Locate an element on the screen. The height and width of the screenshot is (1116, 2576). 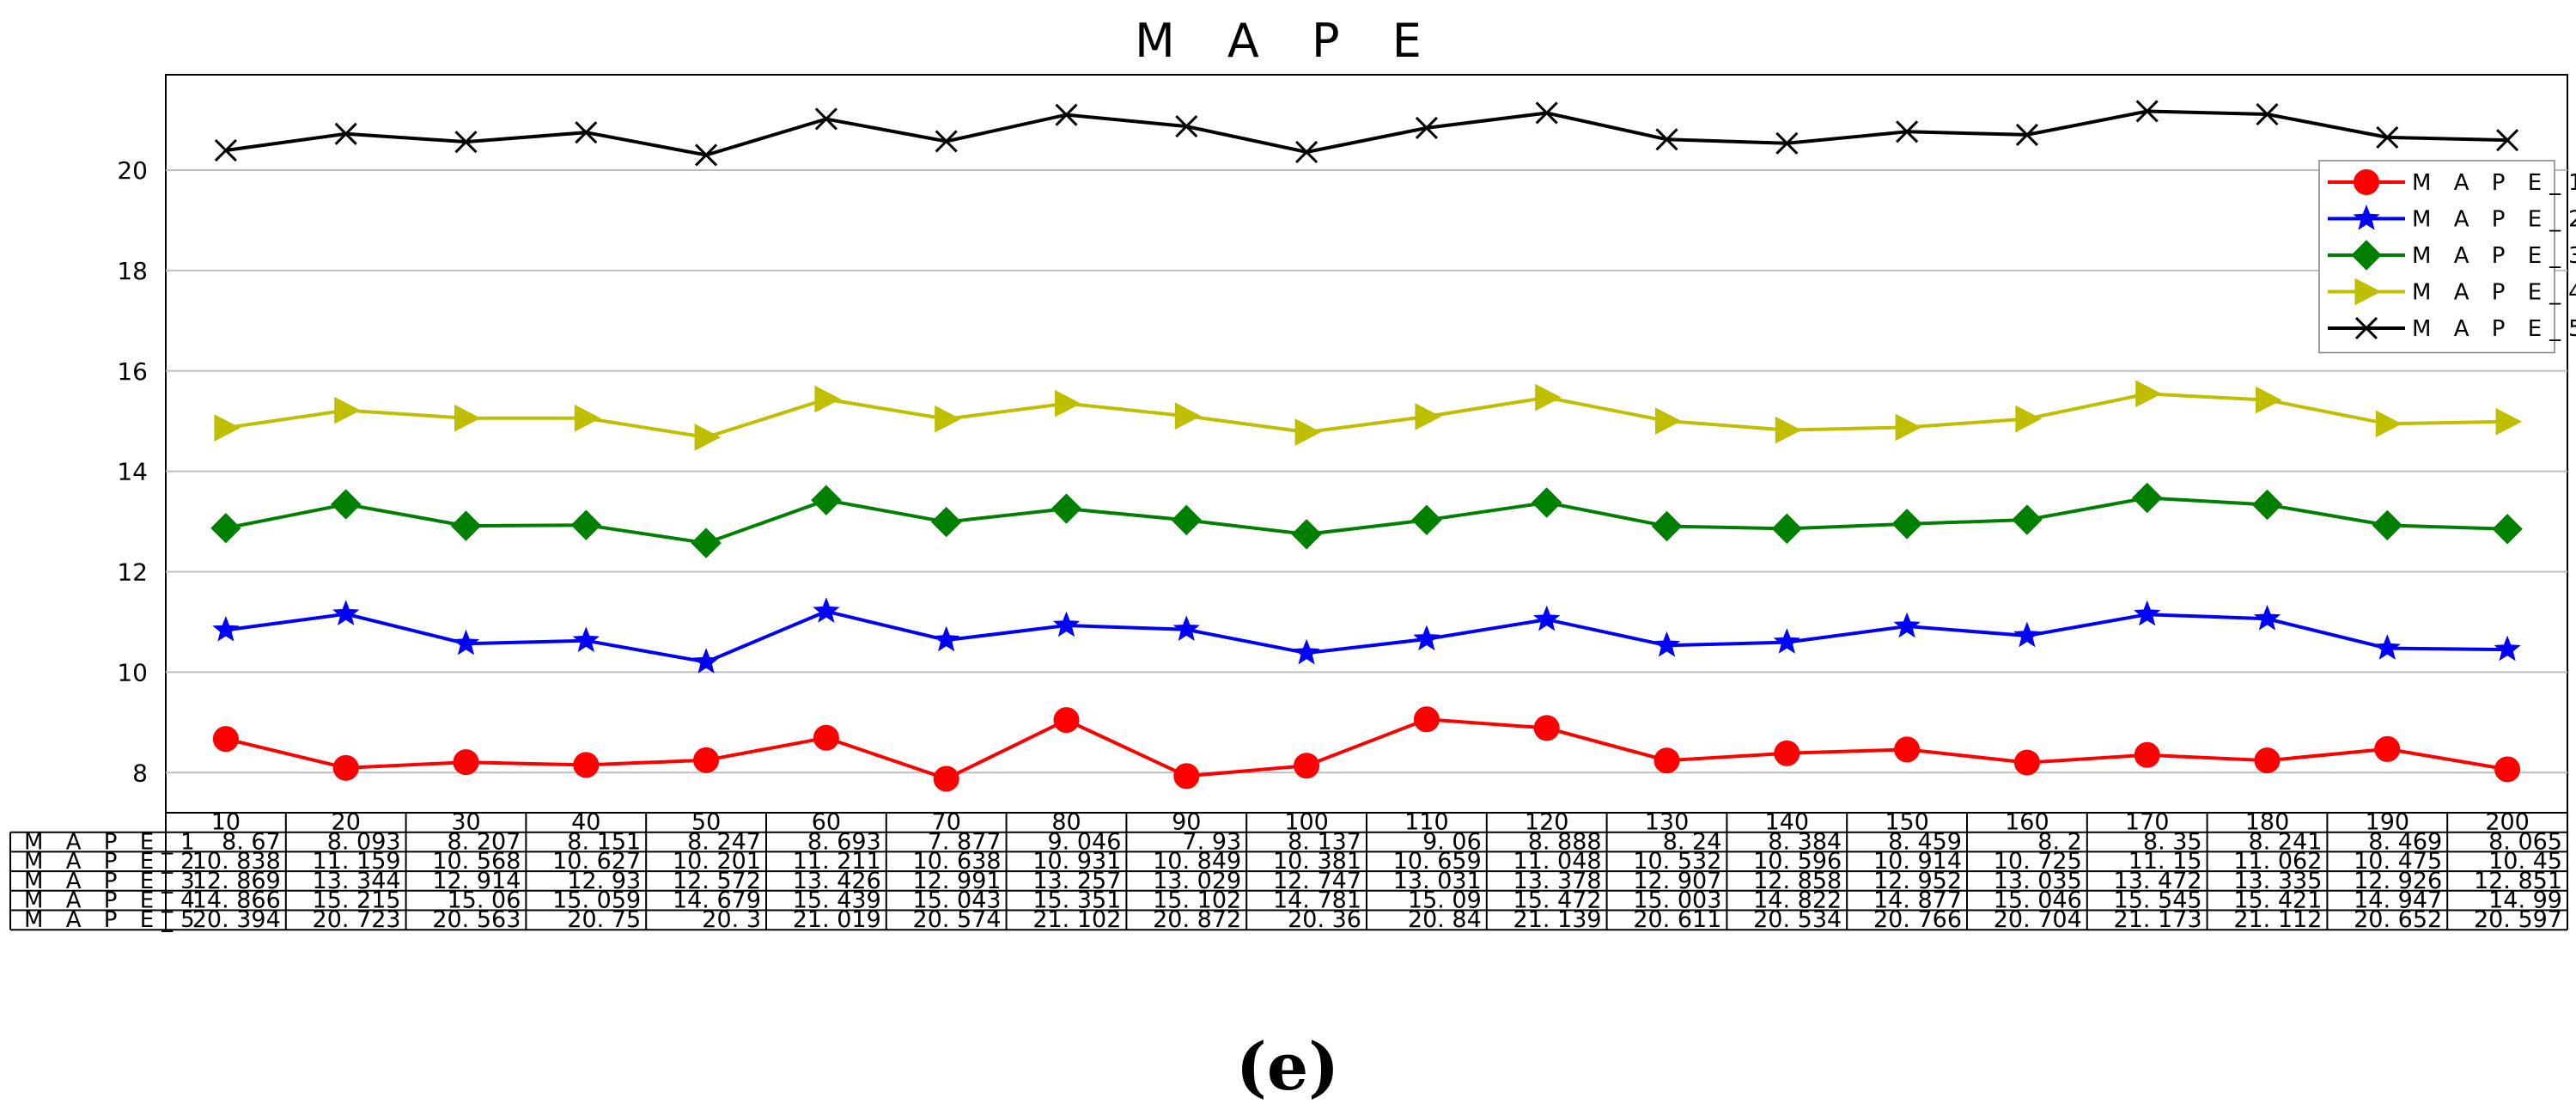
legend-marker-stroke-b is located at coordinates (2366, 328).